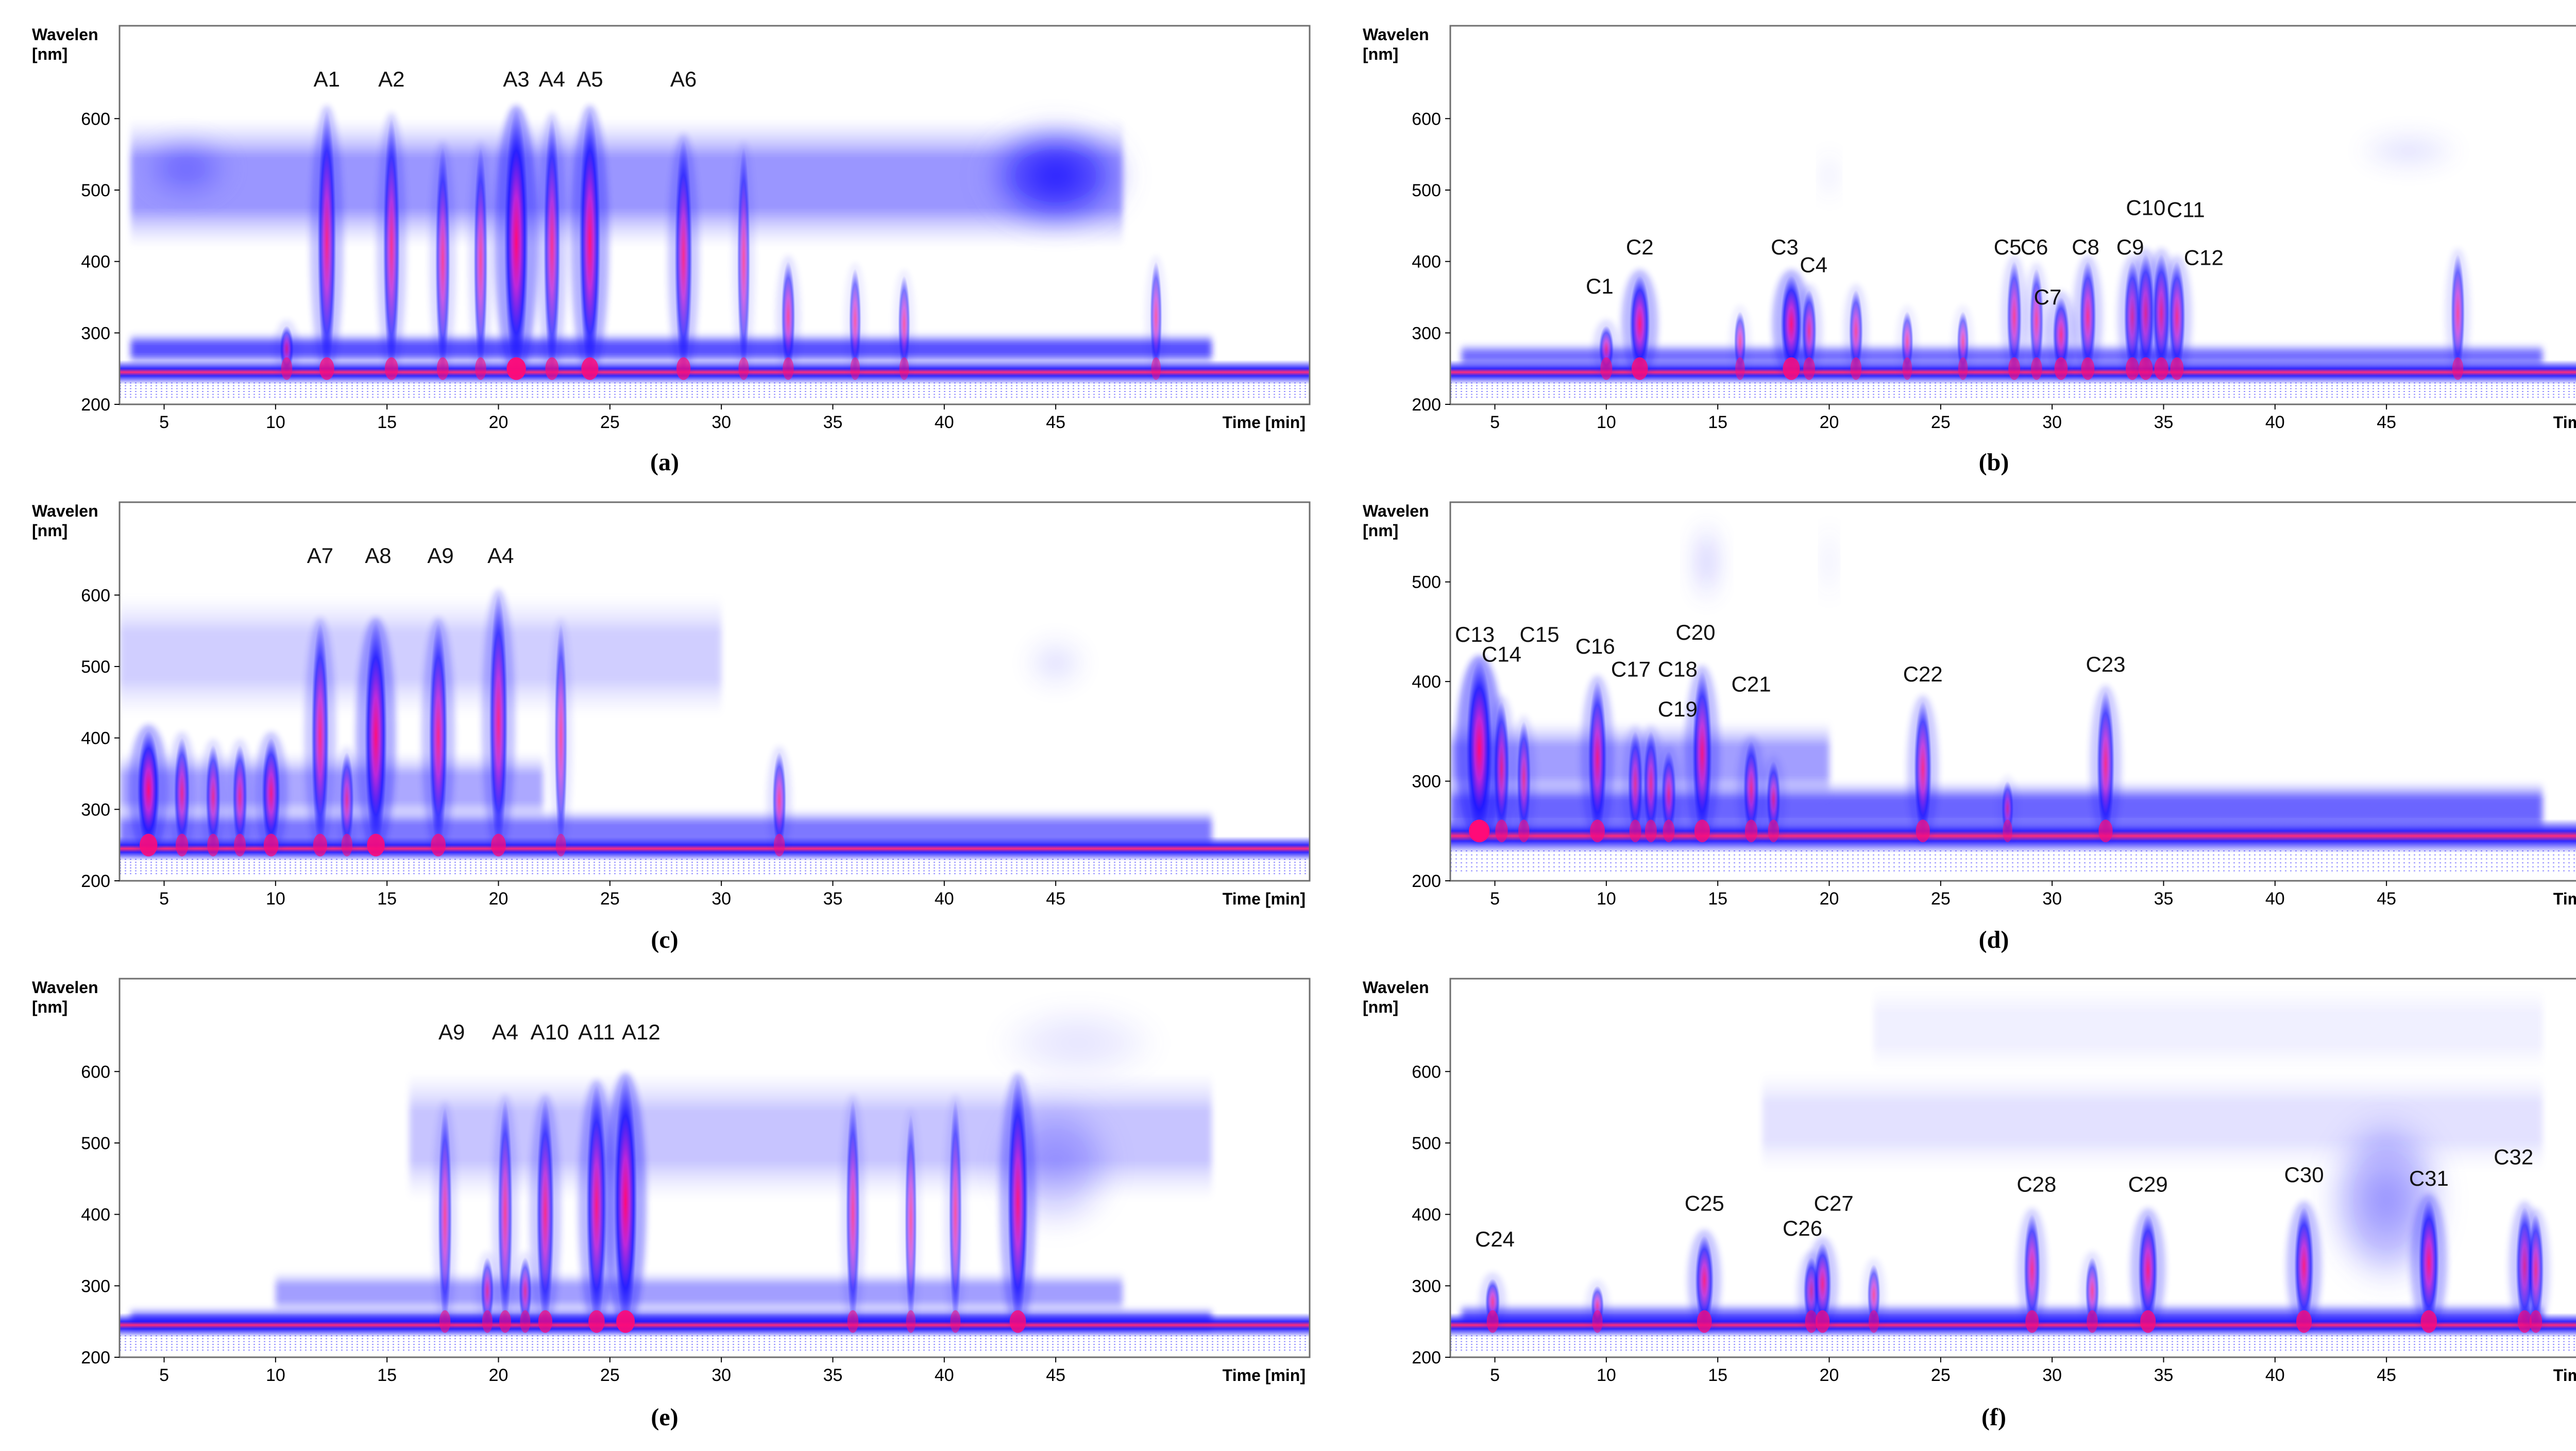 The image size is (2576, 1451). I want to click on y-tick-label: 500, so click(1426, 1143).